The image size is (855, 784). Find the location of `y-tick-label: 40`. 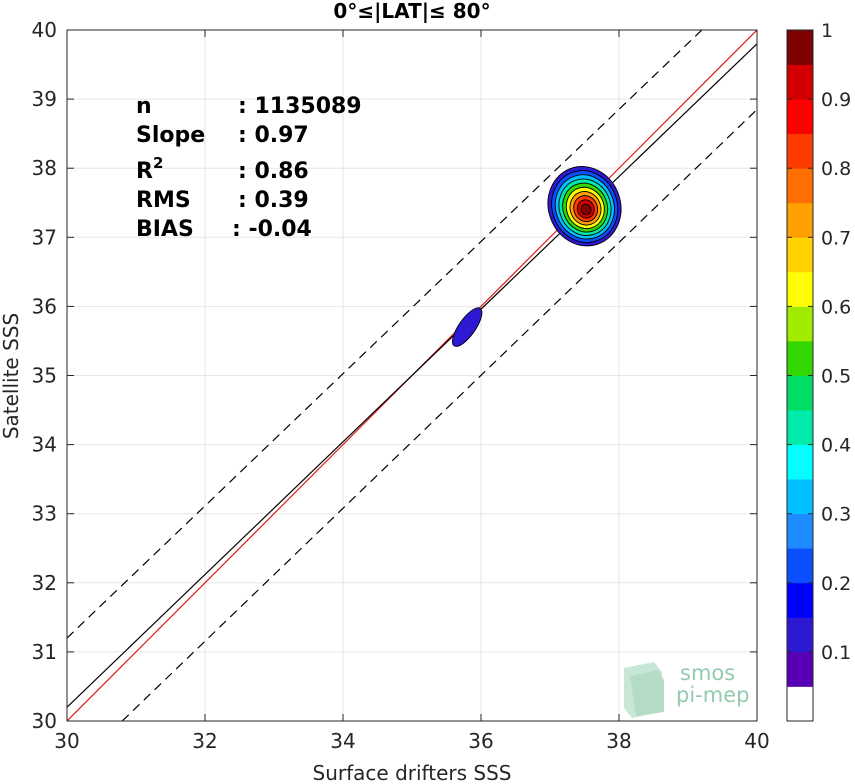

y-tick-label: 40 is located at coordinates (44, 30).